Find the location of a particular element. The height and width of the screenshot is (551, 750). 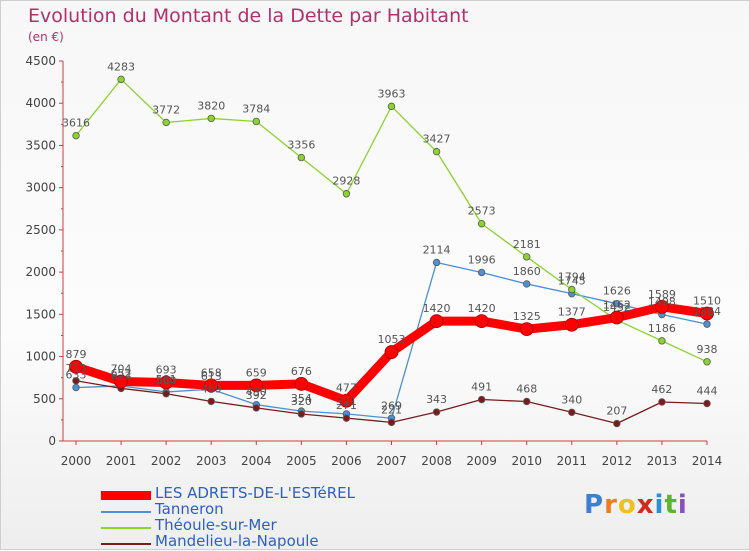

data-label: 879 is located at coordinates (76, 354).